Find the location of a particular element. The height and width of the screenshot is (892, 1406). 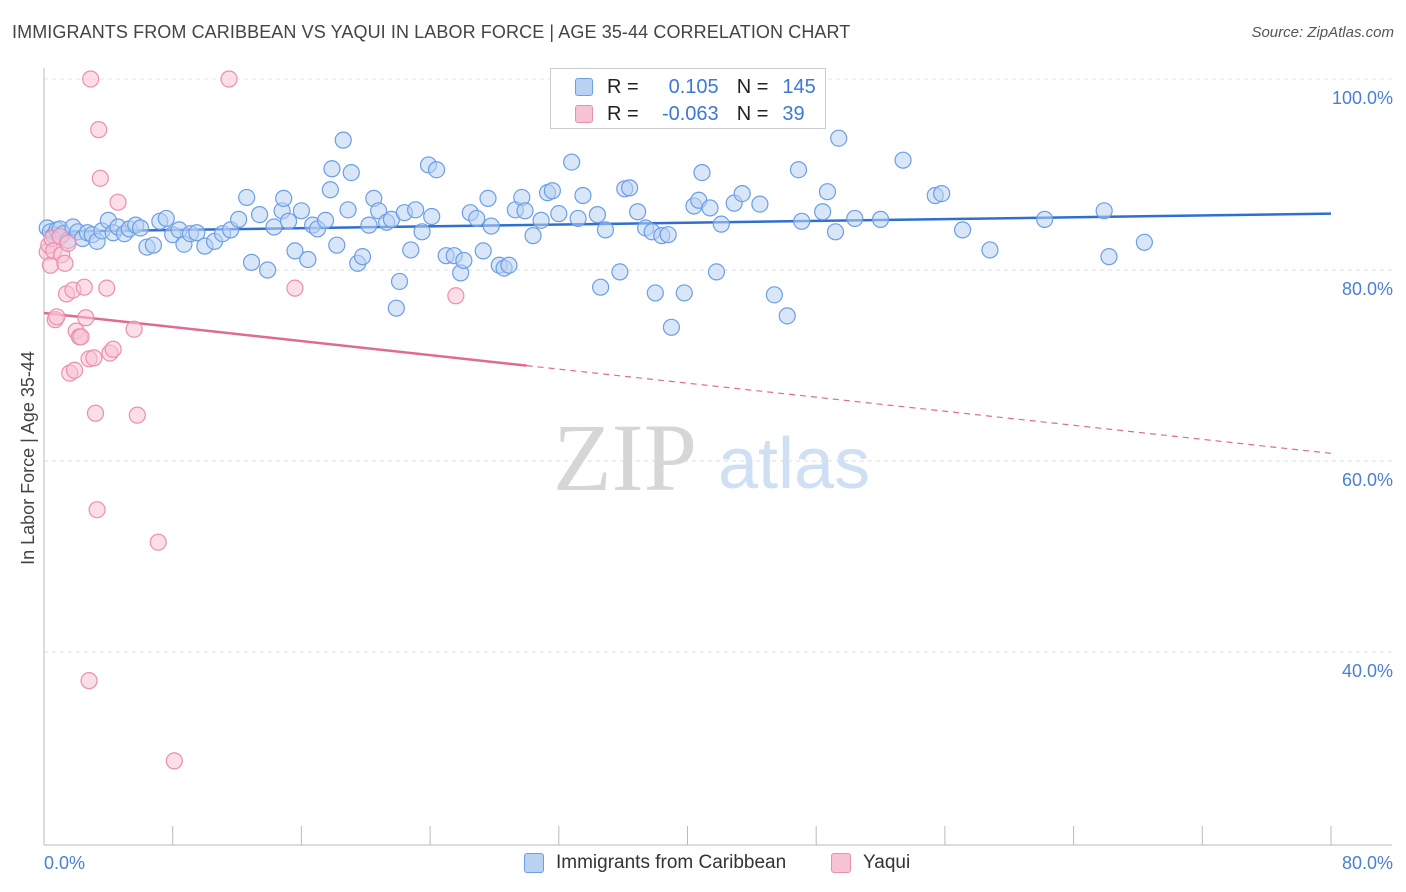

watermark-zip: ZIP is located at coordinates (625, 457).